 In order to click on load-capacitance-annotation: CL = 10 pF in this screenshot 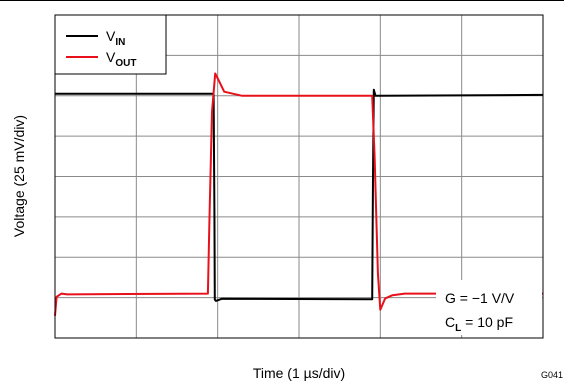, I will do `click(479, 324)`.